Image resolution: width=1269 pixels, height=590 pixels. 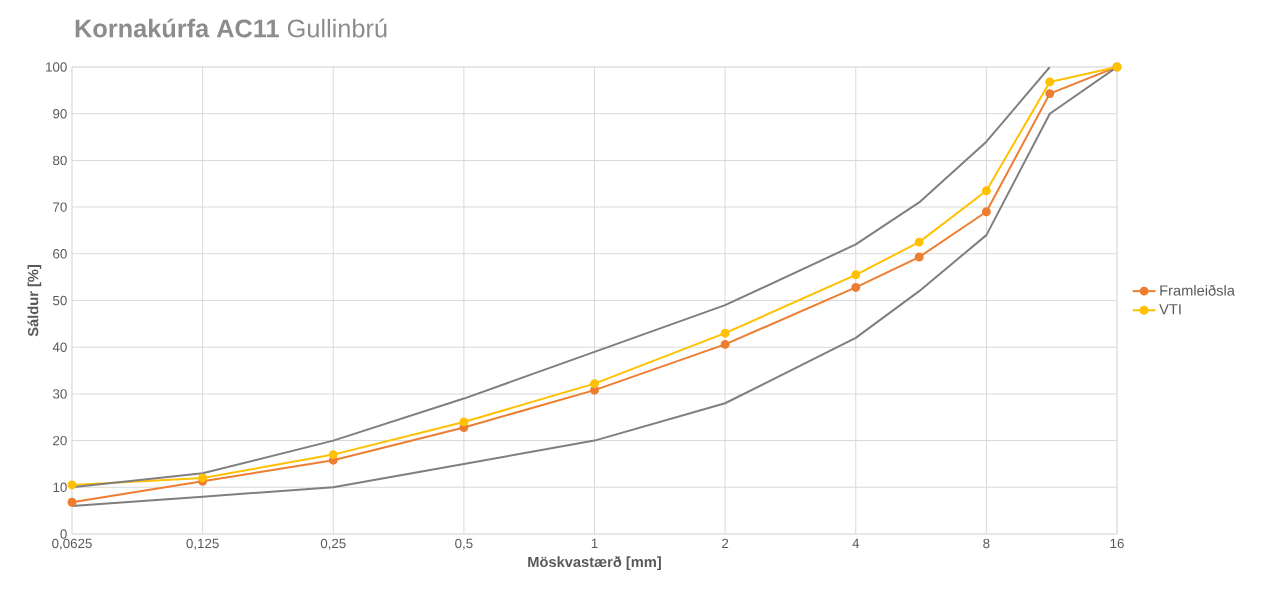 I want to click on x-tick-label: 0,25, so click(x=333, y=544).